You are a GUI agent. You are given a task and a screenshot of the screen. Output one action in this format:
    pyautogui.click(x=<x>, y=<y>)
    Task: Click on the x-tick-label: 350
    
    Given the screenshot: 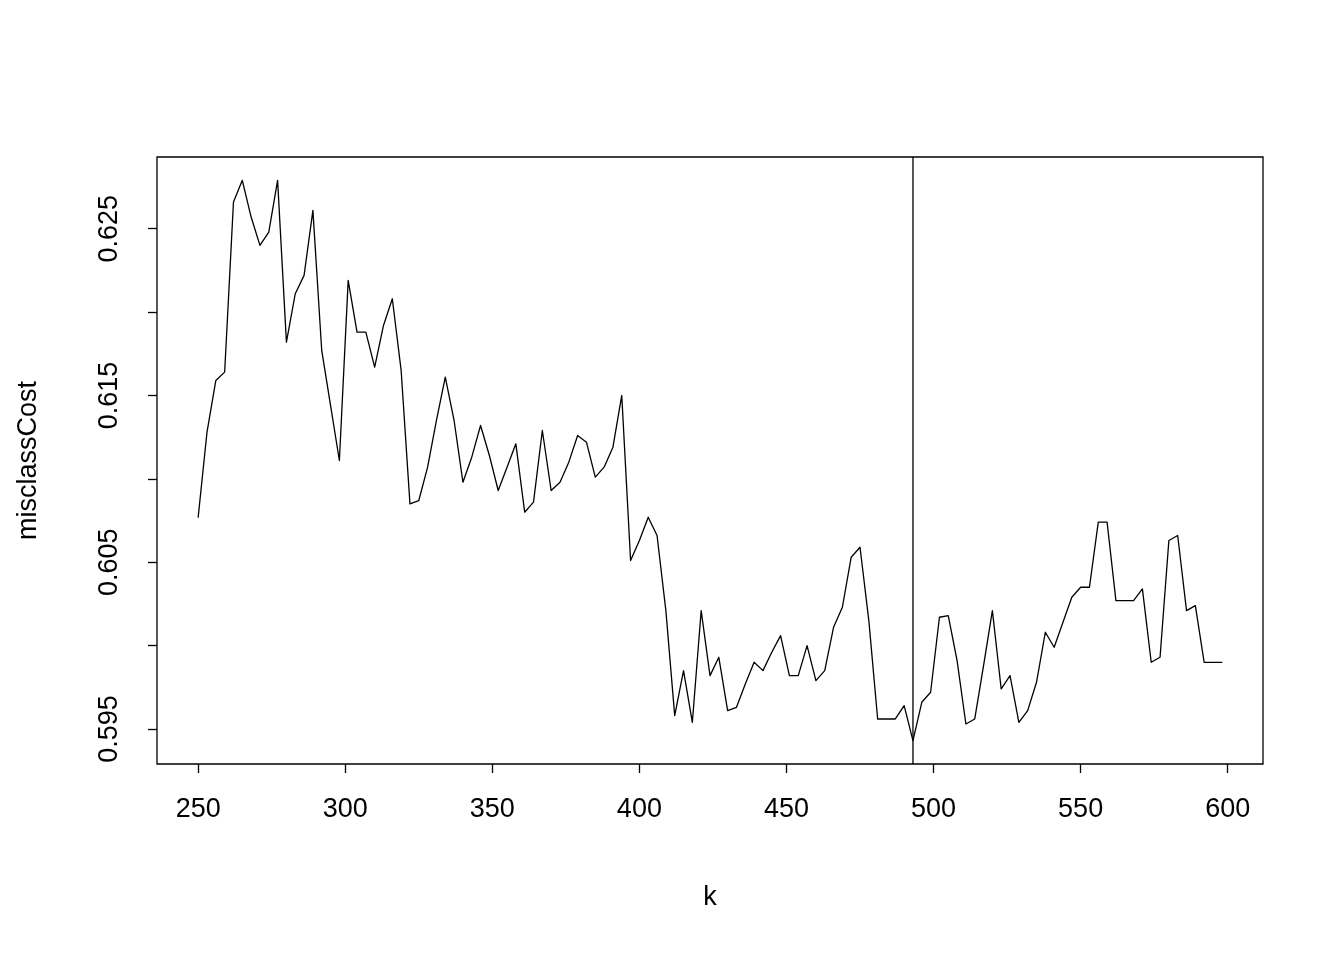 What is the action you would take?
    pyautogui.click(x=492, y=807)
    